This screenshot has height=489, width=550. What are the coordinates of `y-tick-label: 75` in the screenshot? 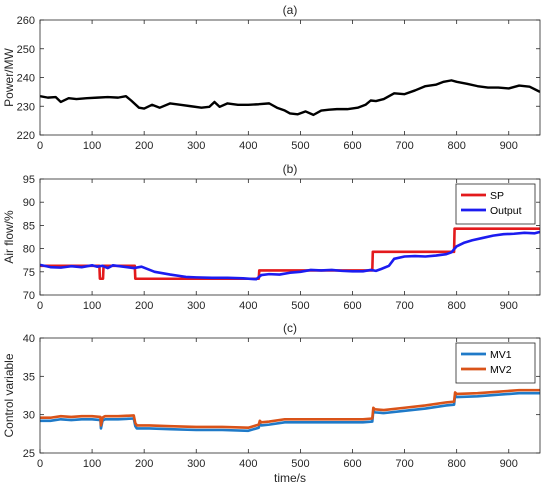 It's located at (29, 273).